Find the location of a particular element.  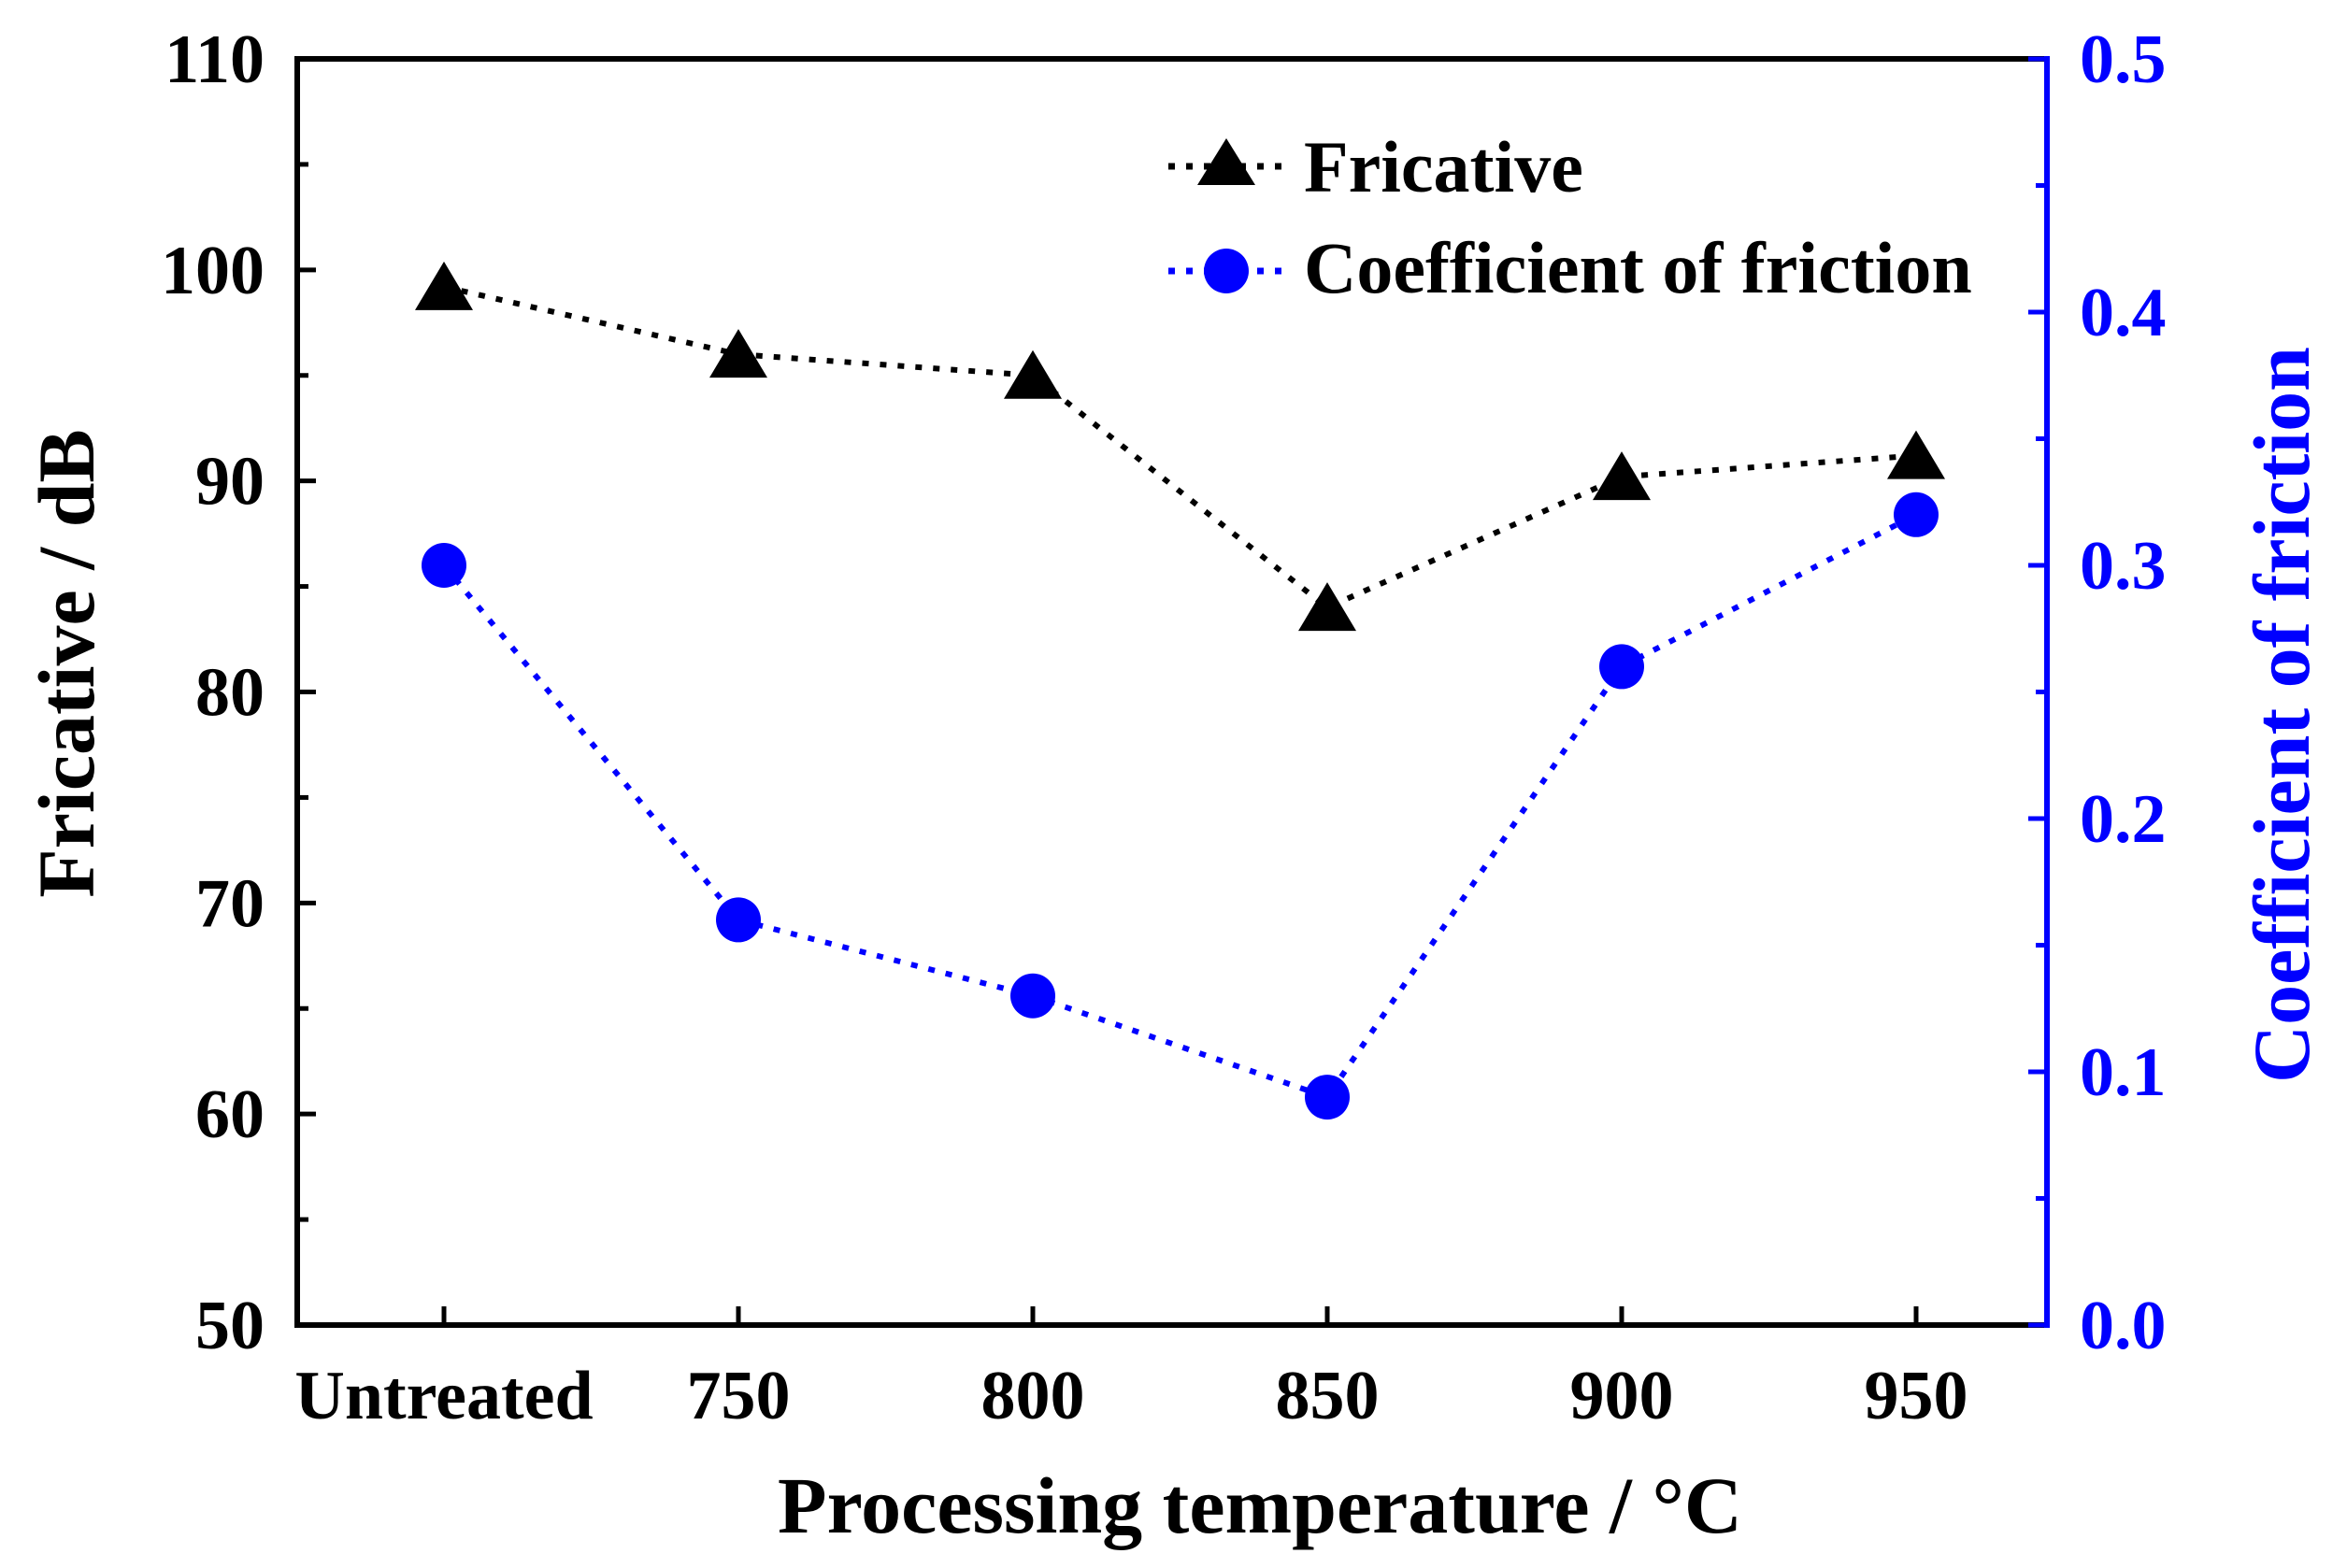

y-left-tick-label: 90 is located at coordinates (230, 482).